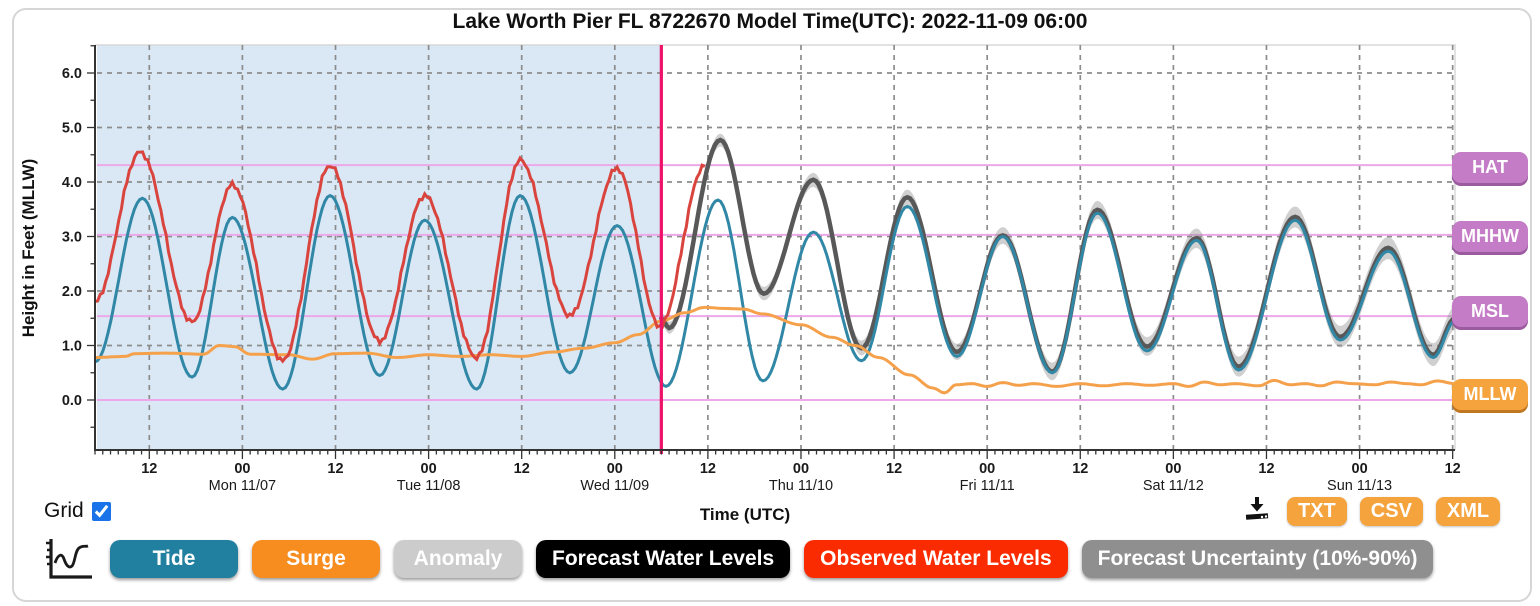 The width and height of the screenshot is (1540, 606). I want to click on svg-text: Thu 11/10, so click(801, 486).